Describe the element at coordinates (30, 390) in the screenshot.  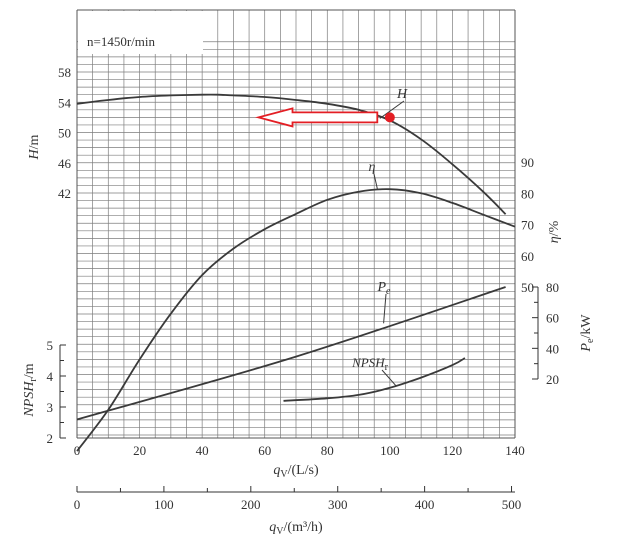
I see `npsh-axis-label: NPSHr/m` at that location.